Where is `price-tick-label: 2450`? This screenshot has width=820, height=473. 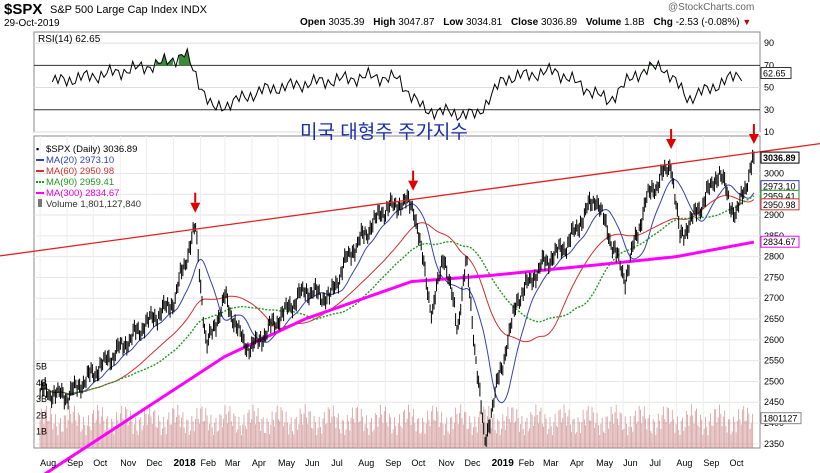 price-tick-label: 2450 is located at coordinates (774, 402).